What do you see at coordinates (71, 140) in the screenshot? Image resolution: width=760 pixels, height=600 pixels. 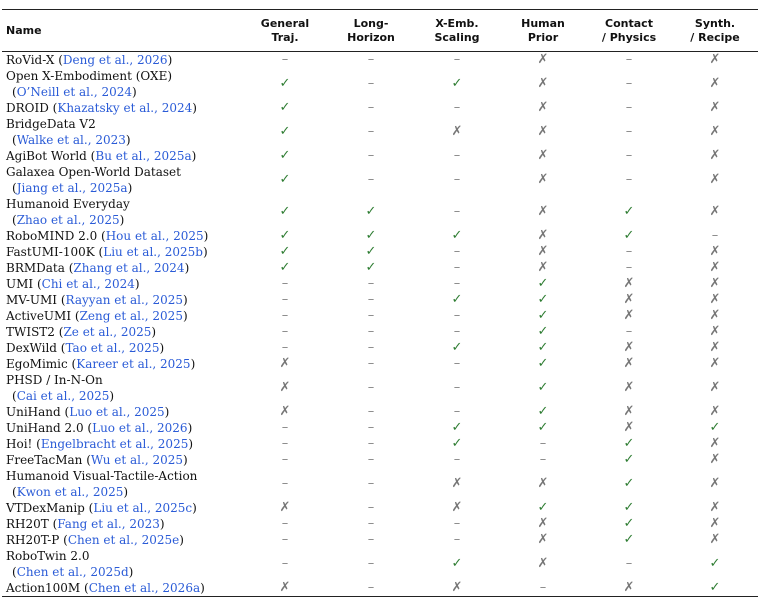 I see `citation-link: Walke et al., 2023` at bounding box center [71, 140].